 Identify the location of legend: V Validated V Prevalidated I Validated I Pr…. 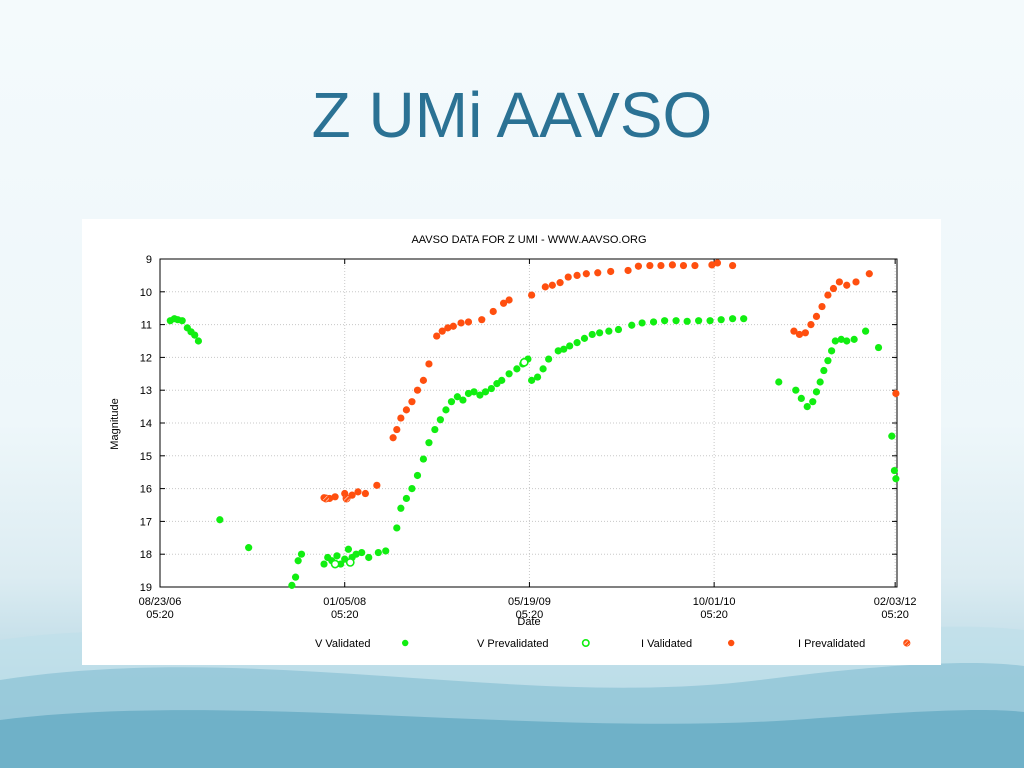
(613, 644).